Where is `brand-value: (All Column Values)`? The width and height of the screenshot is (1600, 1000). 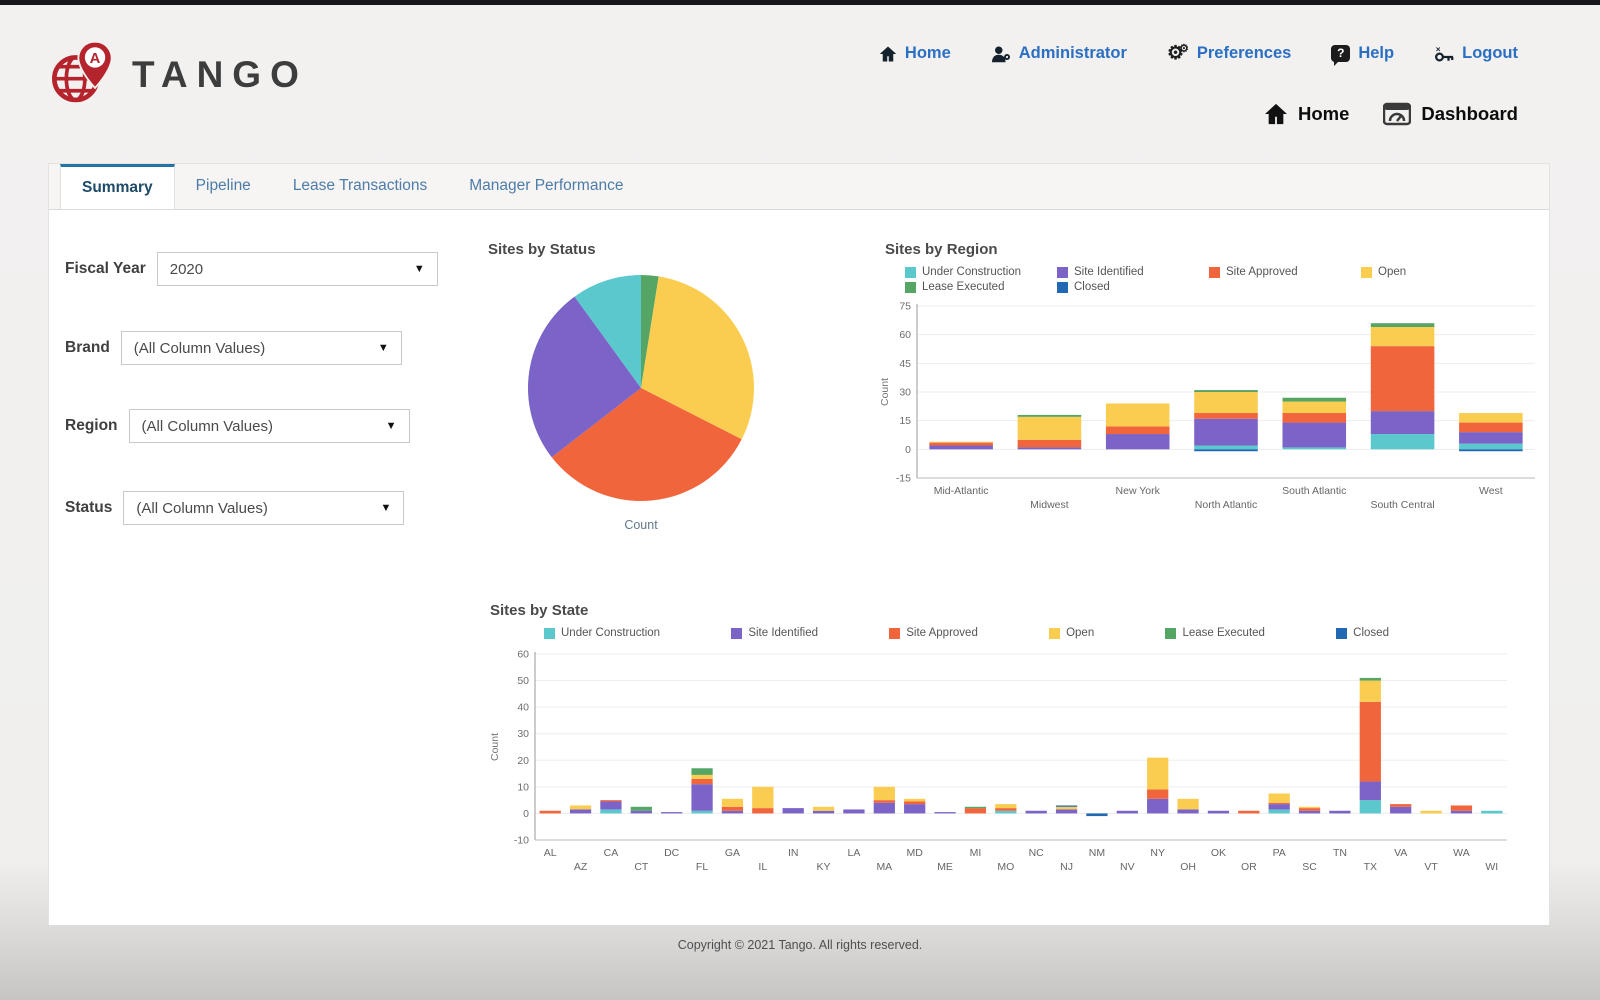 brand-value: (All Column Values) is located at coordinates (199, 348).